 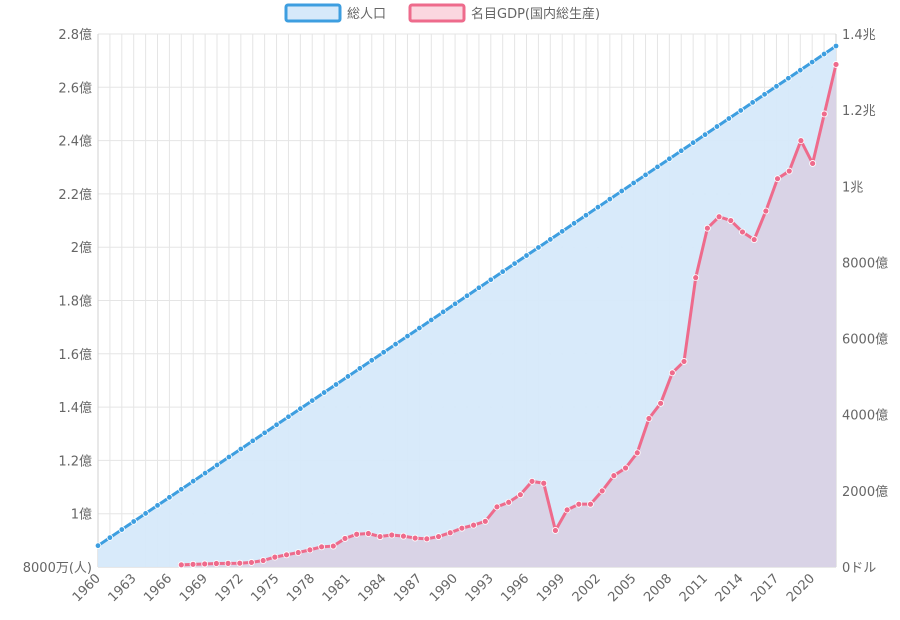 I want to click on point-population-1967, so click(x=181, y=489).